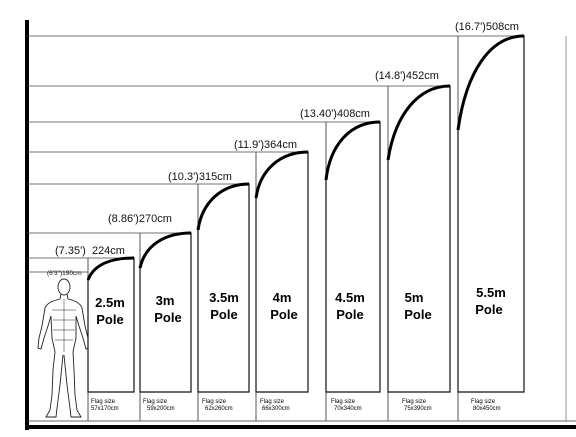  I want to click on flag-size-value: 75x390cm, so click(418, 409).